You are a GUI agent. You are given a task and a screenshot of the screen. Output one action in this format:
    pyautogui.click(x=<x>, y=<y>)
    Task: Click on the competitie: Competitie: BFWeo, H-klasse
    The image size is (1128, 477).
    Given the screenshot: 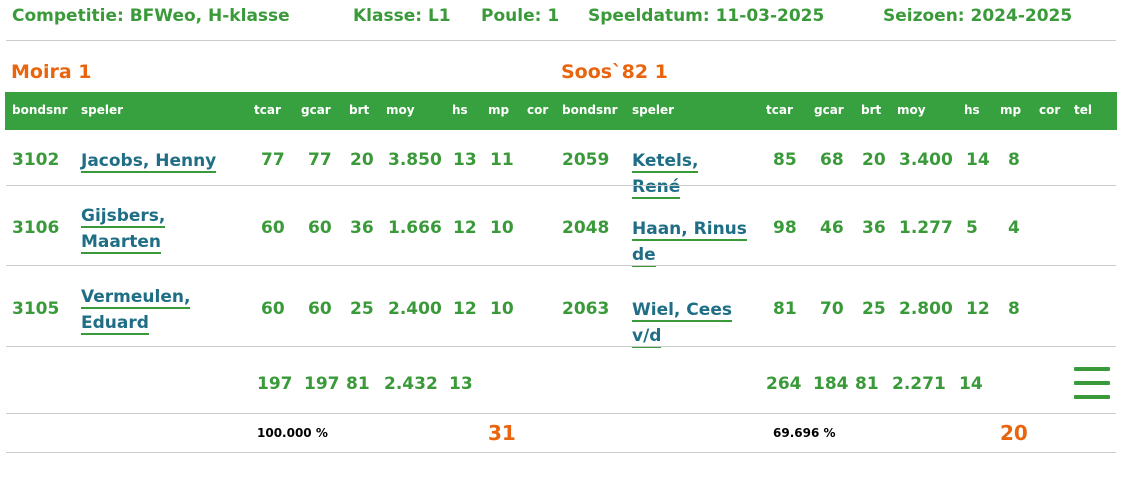 What is the action you would take?
    pyautogui.click(x=151, y=16)
    